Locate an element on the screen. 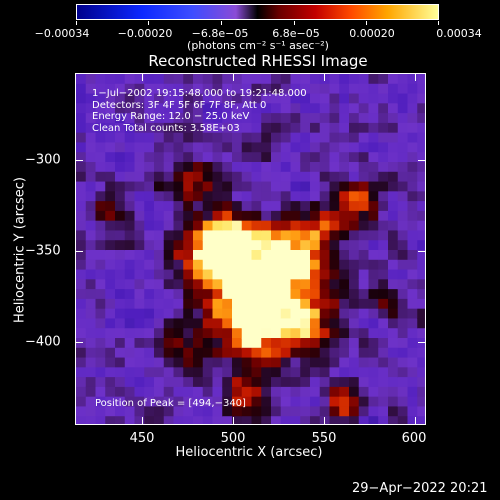 This screenshot has height=500, width=500. annotation-detectors: Detectors: 3F 4F 5F 6F 7F 8F, Att 0 is located at coordinates (179, 105).